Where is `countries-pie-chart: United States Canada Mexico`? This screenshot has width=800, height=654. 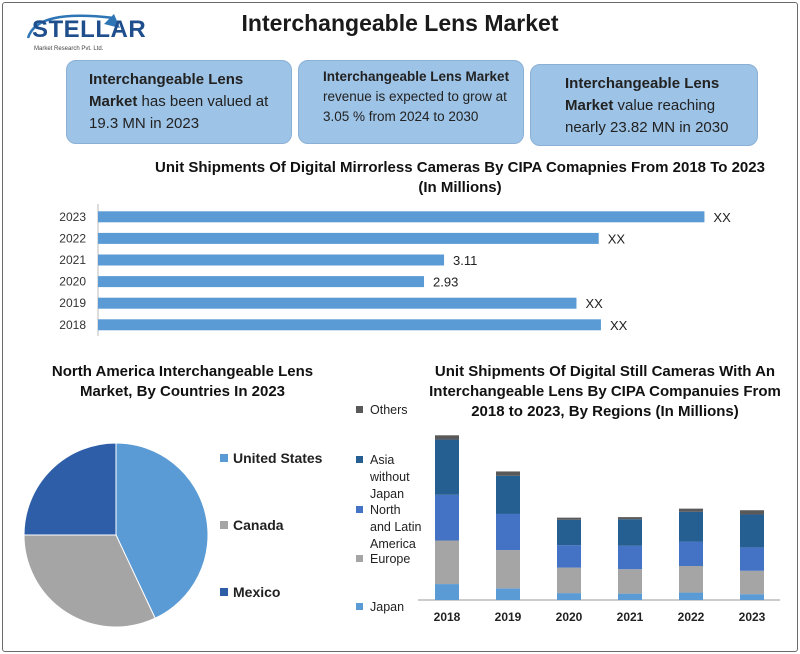 countries-pie-chart: United States Canada Mexico is located at coordinates (173, 535).